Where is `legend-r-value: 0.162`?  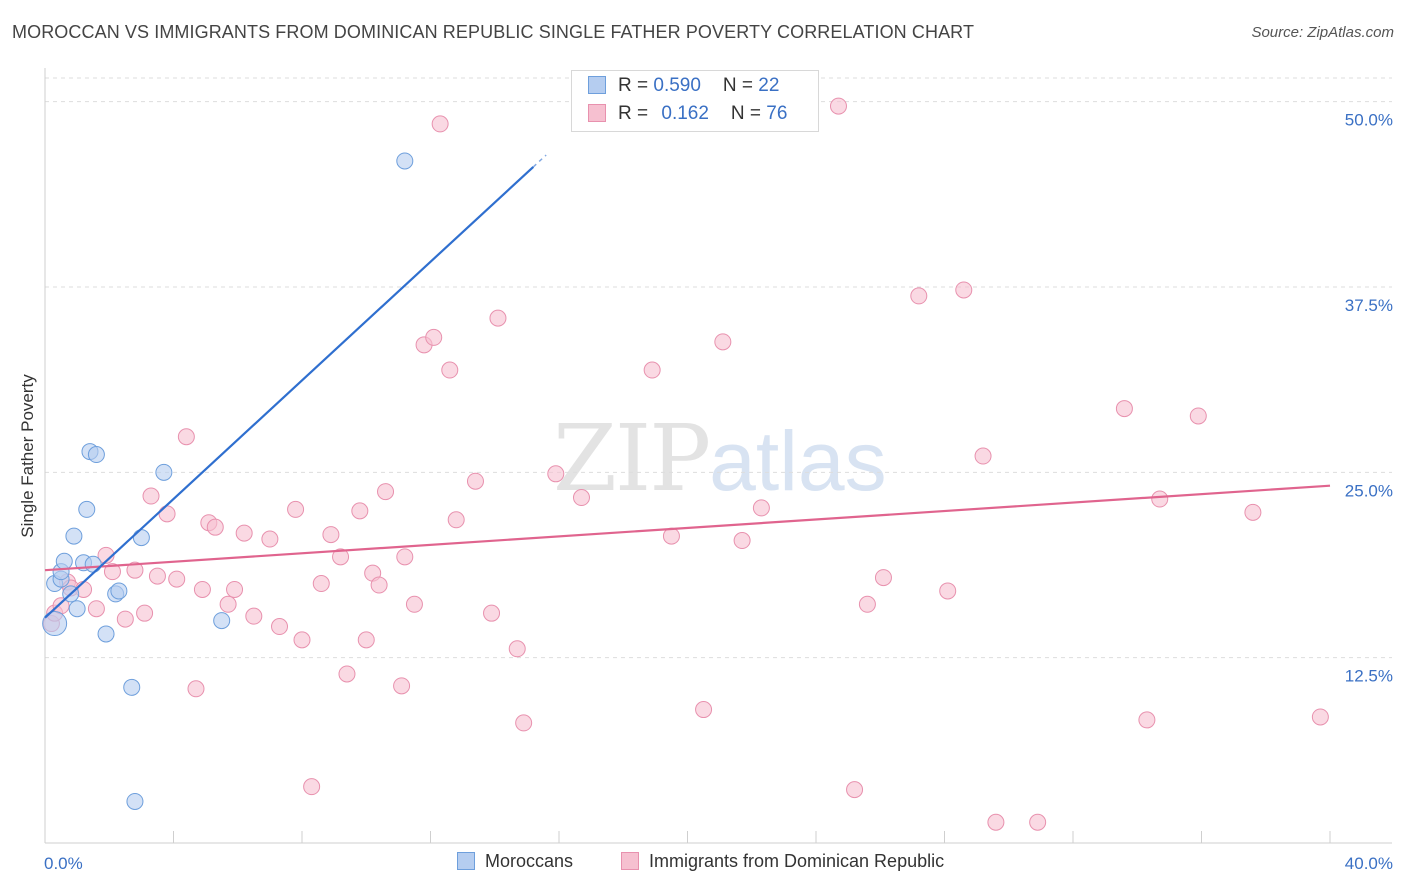
legend-r-value: 0.162 is located at coordinates (685, 113).